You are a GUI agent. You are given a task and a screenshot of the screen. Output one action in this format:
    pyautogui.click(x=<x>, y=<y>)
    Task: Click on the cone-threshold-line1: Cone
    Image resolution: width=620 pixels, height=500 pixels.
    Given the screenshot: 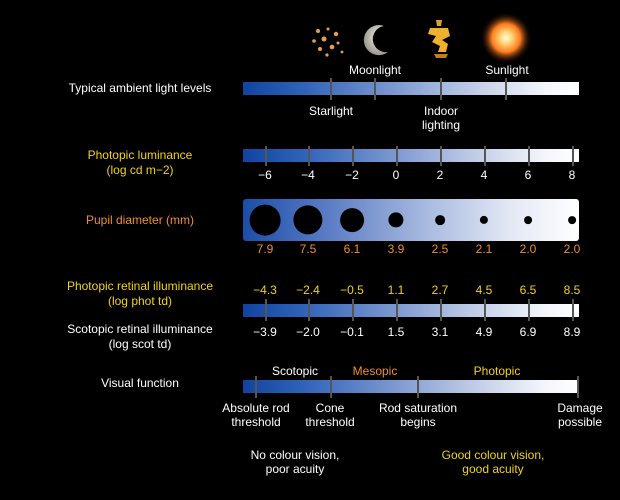 What is the action you would take?
    pyautogui.click(x=330, y=408)
    